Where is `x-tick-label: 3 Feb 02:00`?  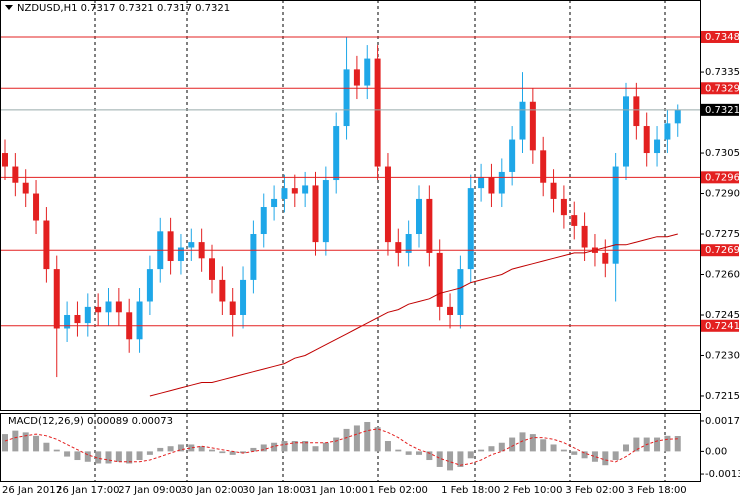 x-tick-label: 3 Feb 02:00 is located at coordinates (594, 490).